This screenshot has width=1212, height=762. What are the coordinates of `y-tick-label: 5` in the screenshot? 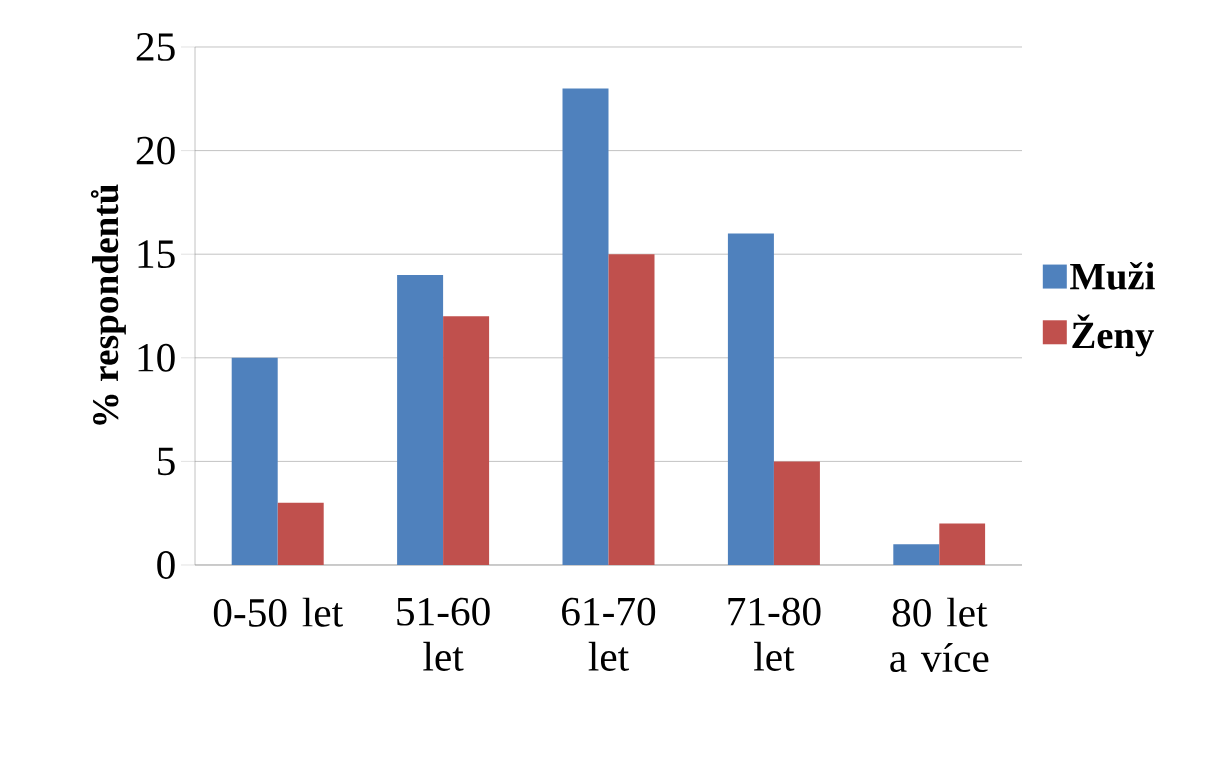 It's located at (166, 461).